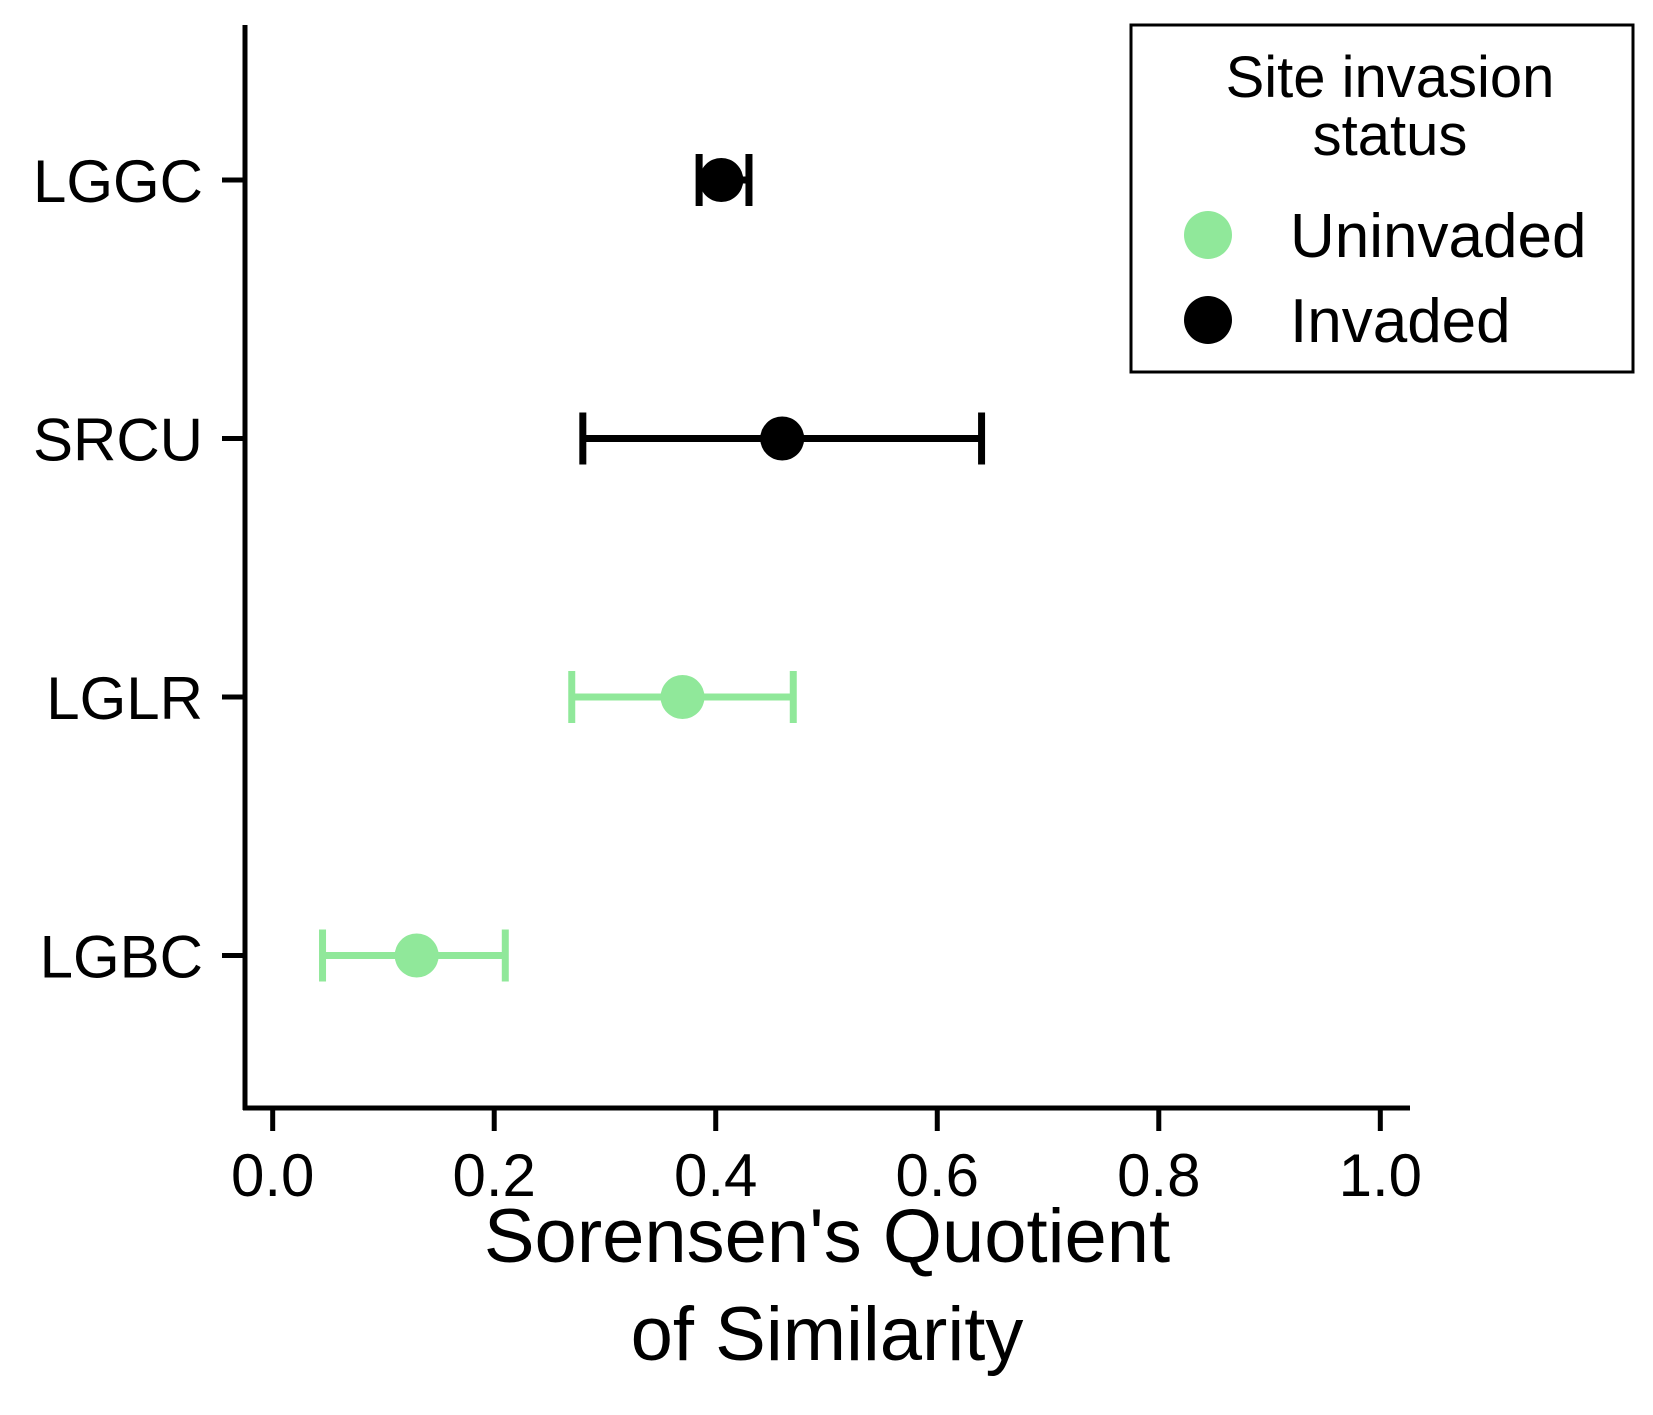 Image resolution: width=1653 pixels, height=1415 pixels. I want to click on legend-title-line-2: status, so click(1390, 135).